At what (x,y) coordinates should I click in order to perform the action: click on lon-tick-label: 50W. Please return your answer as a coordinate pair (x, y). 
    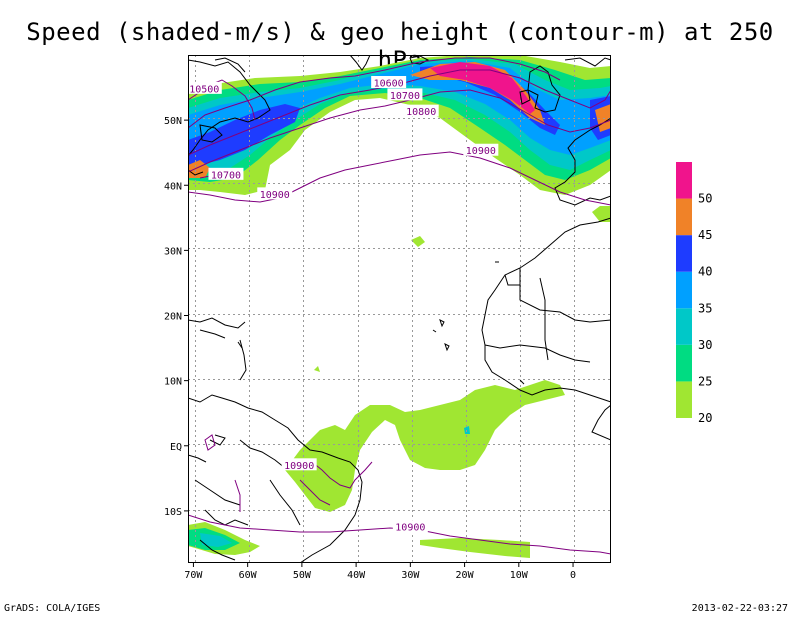
    Looking at the image, I should click on (302, 575).